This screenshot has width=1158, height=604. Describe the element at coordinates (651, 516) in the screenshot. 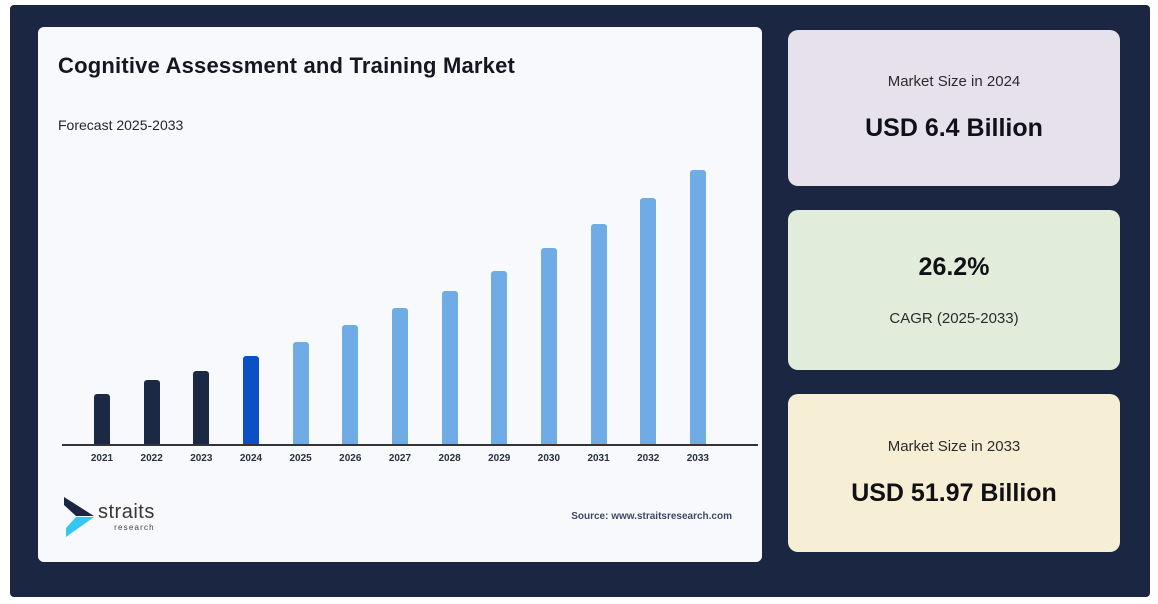

I see `source-attribution: Source: www.straitsresearch.com` at that location.